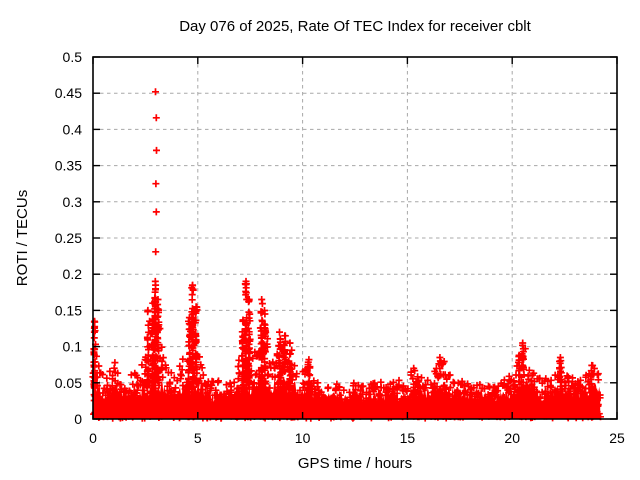 The height and width of the screenshot is (480, 640). Describe the element at coordinates (68, 310) in the screenshot. I see `y-tick-label: 0.15` at that location.